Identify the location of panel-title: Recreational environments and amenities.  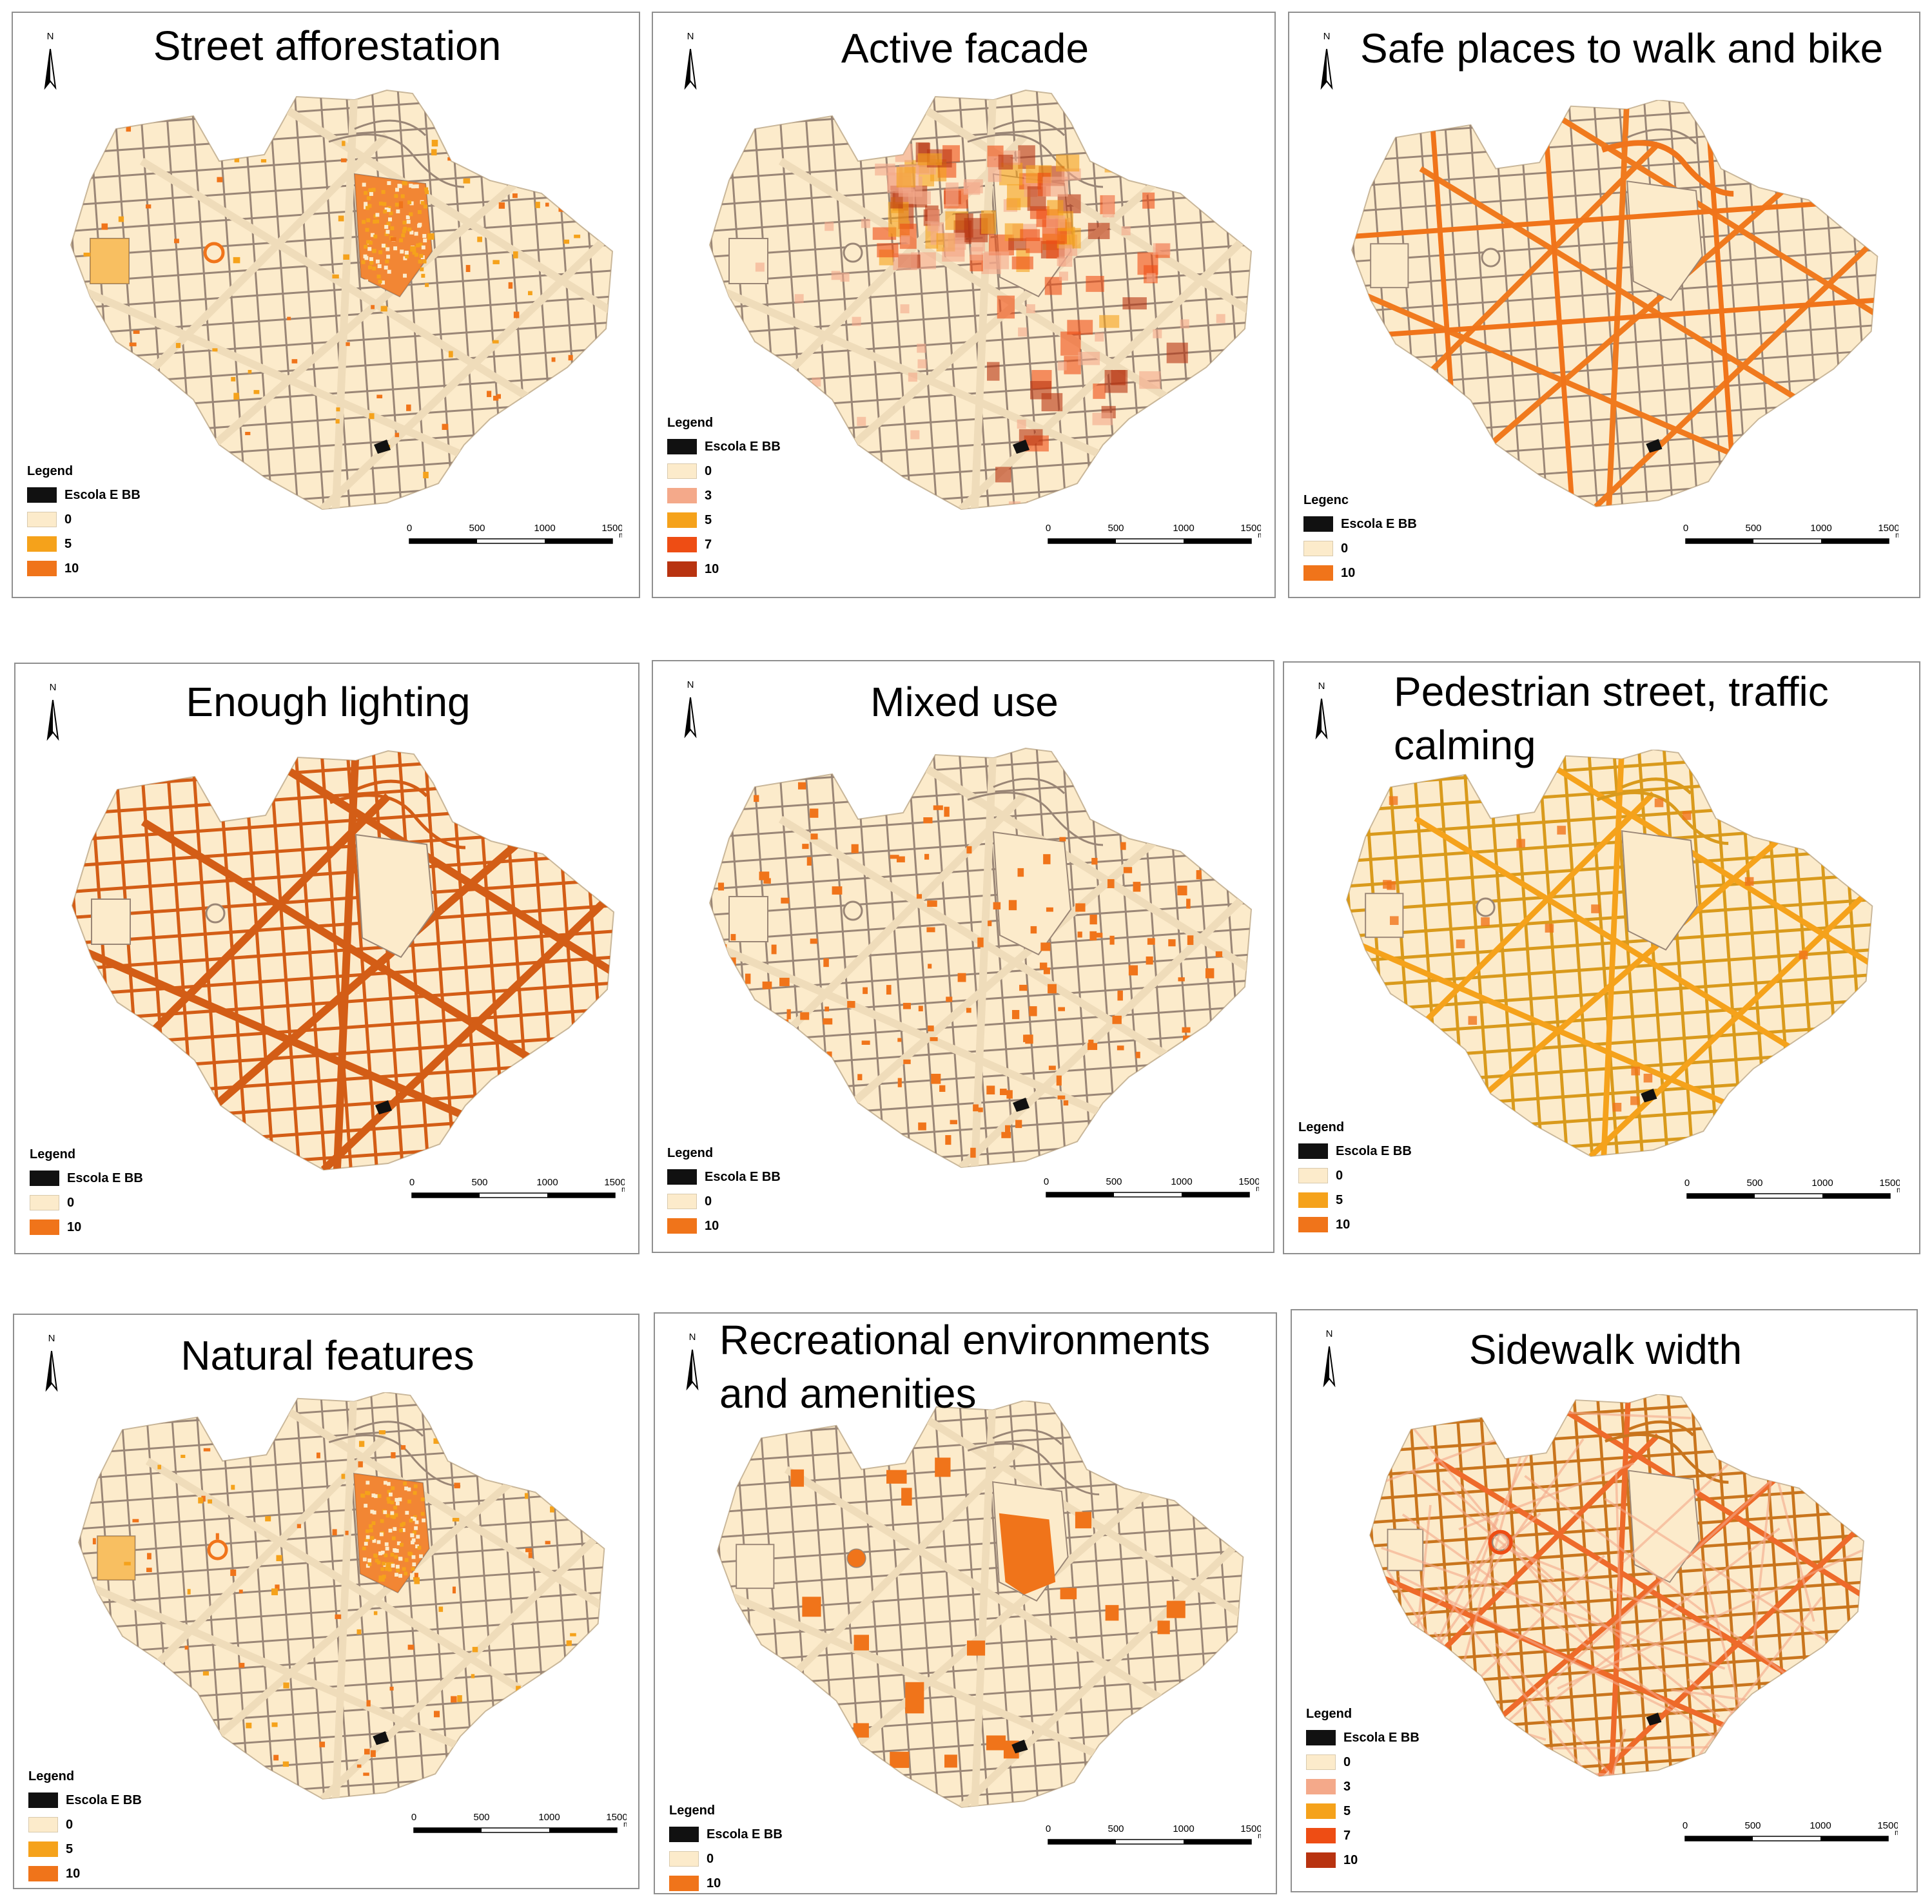
(965, 1367).